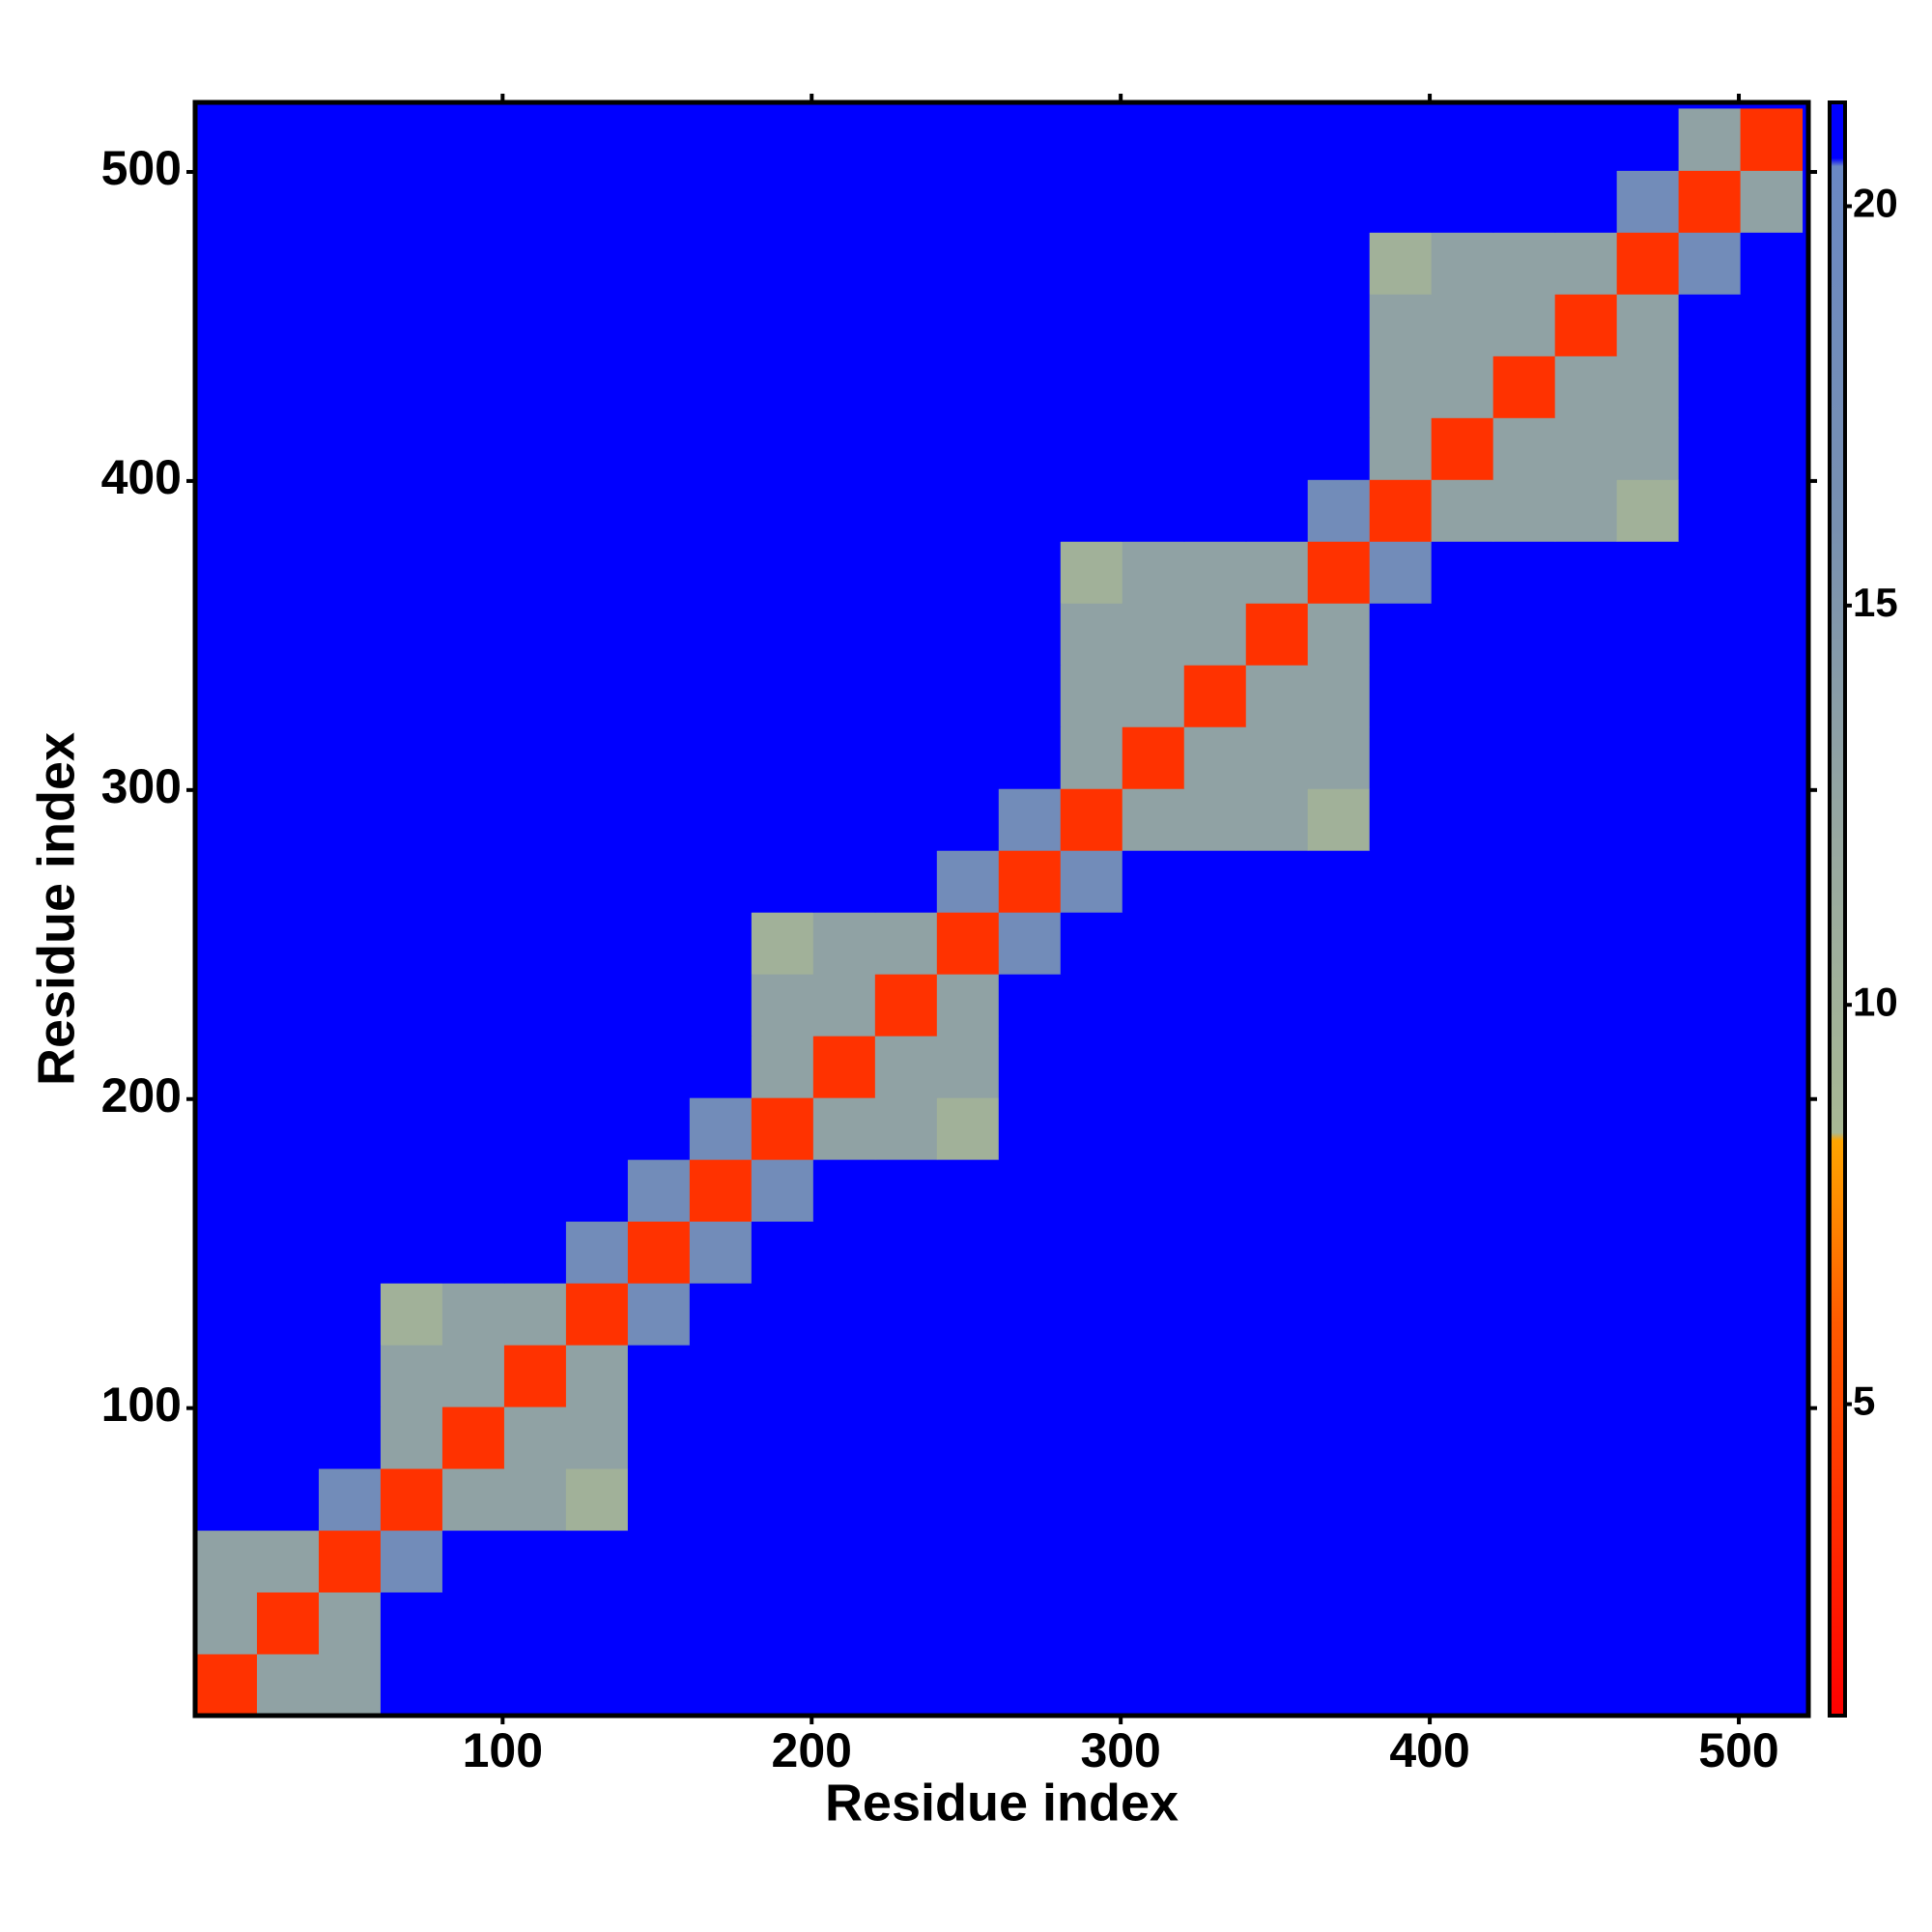 The image size is (1932, 1932). What do you see at coordinates (1120, 1750) in the screenshot?
I see `x-tick-label: 300` at bounding box center [1120, 1750].